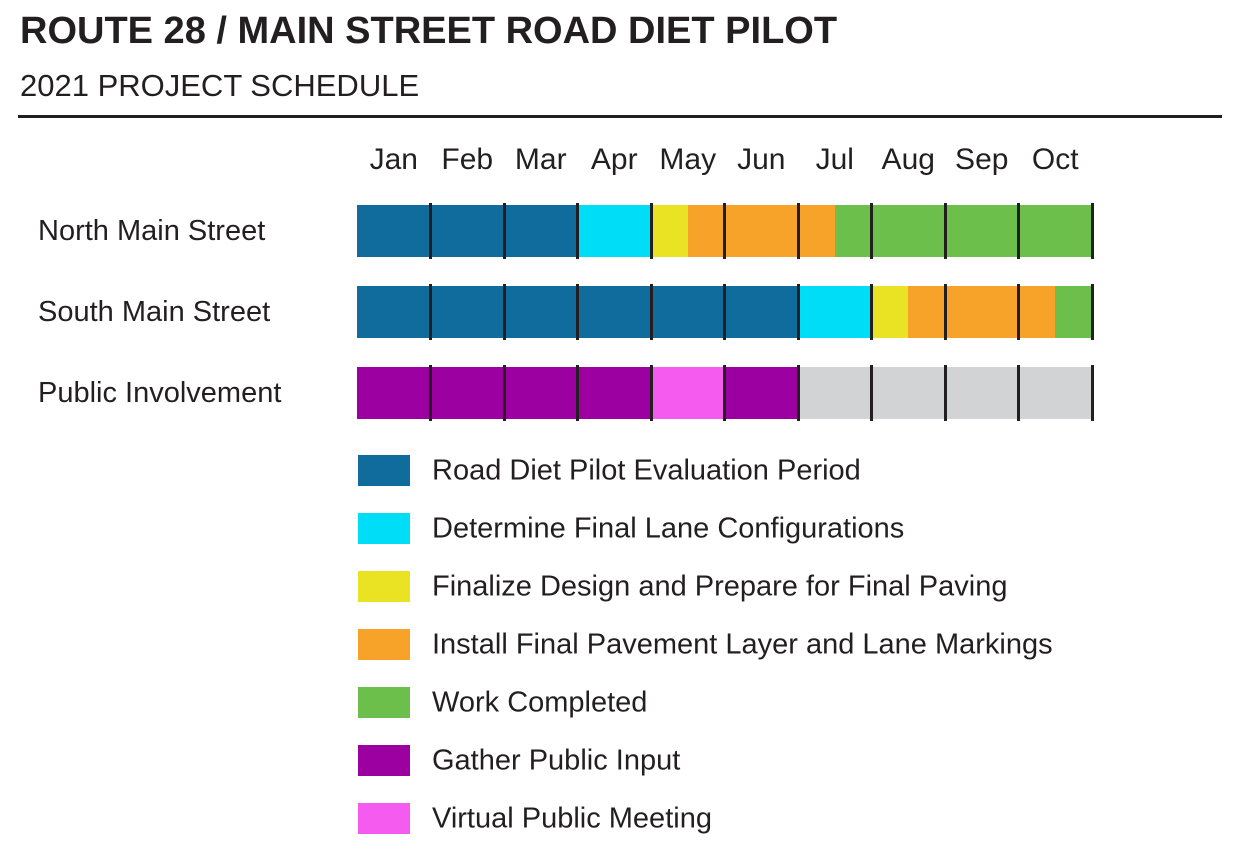 The image size is (1240, 864). What do you see at coordinates (152, 230) in the screenshot?
I see `row-label: North Main Street` at bounding box center [152, 230].